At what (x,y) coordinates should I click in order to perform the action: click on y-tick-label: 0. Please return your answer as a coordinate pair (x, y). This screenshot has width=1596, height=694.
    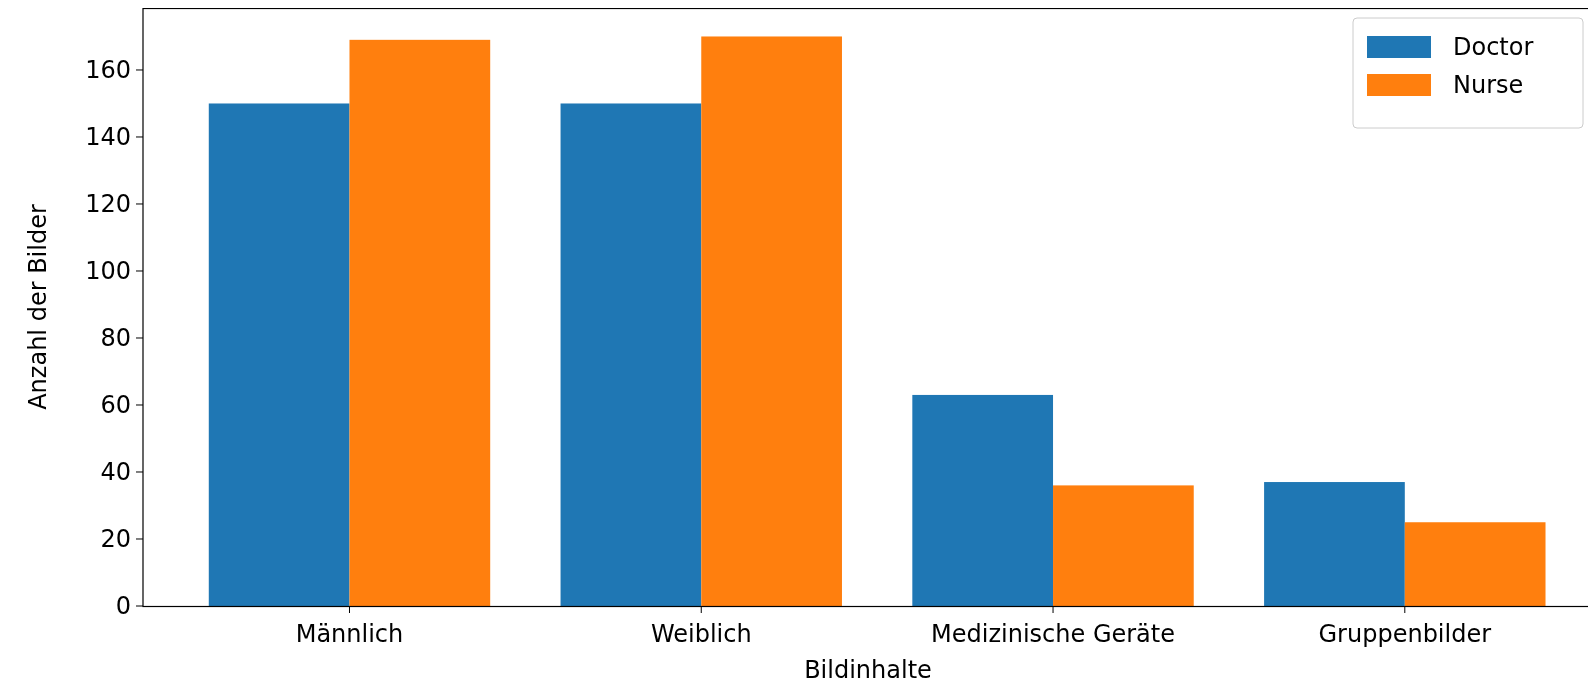
    Looking at the image, I should click on (123, 606).